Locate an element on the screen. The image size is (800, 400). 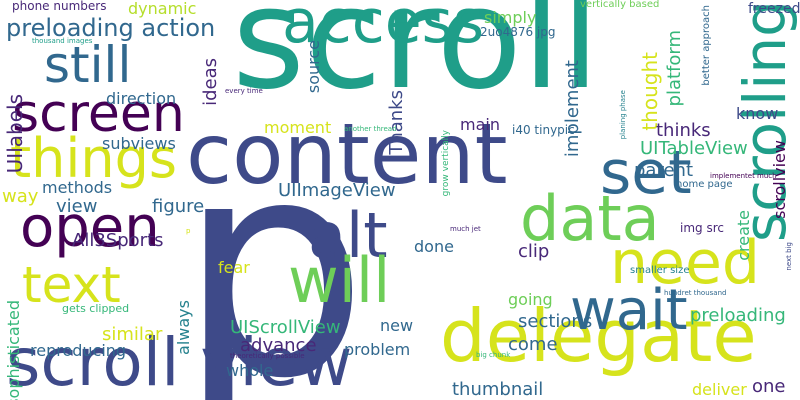
cloud-word: access is located at coordinates (383, 28).